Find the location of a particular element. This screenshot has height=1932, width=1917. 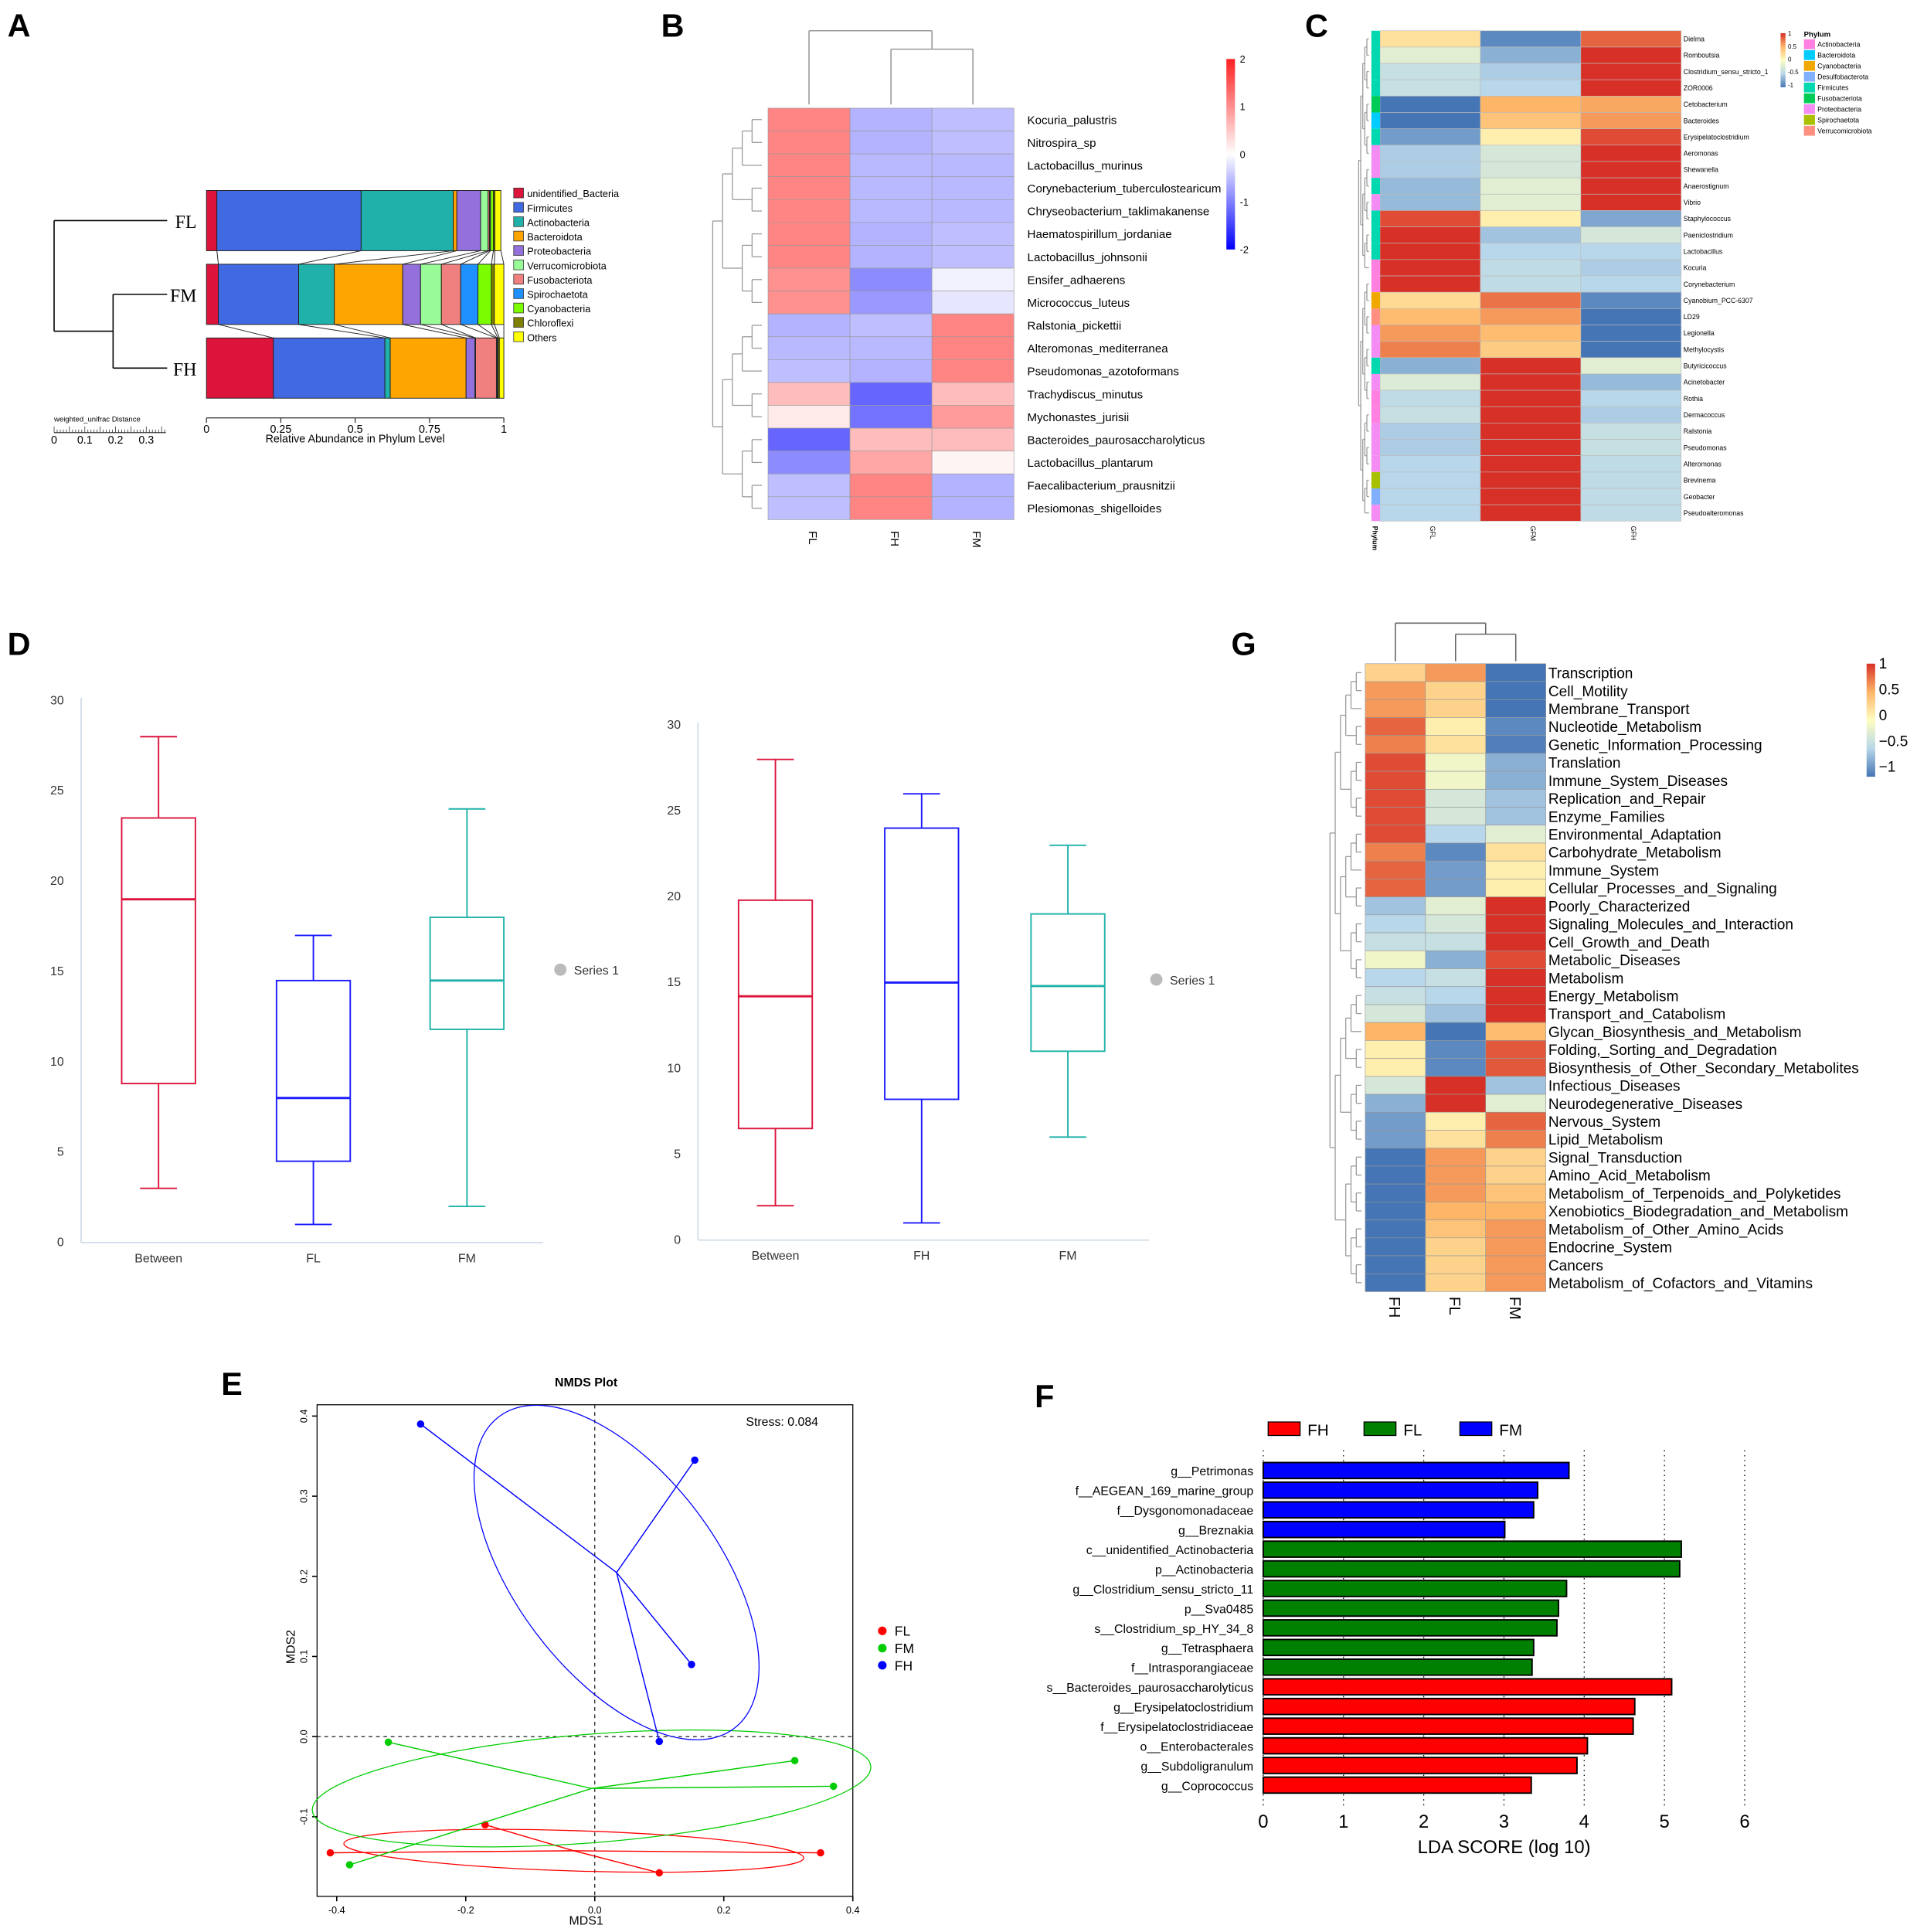

data-point-fl is located at coordinates (330, 1853).